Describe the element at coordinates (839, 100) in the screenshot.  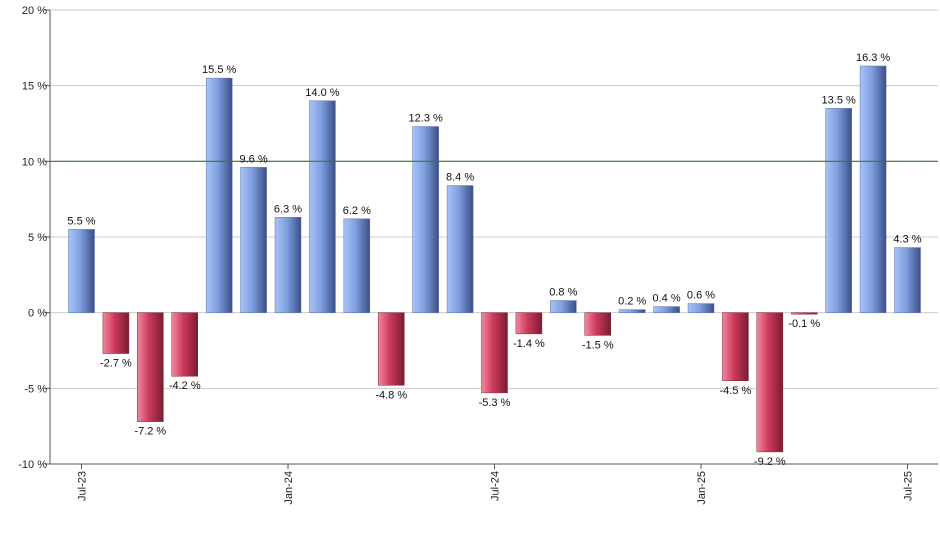
I see `bar-data-label: 13.5 %` at that location.